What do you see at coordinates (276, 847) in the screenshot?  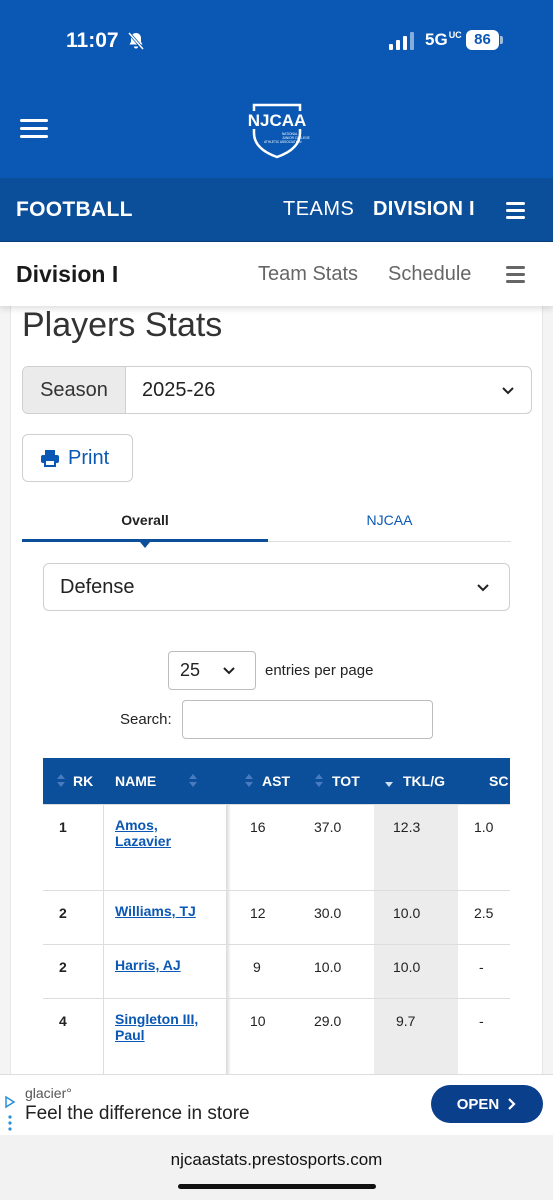 I see `table-row: 1 Amos, Lazavier 16 37.0 12.3 1.0` at bounding box center [276, 847].